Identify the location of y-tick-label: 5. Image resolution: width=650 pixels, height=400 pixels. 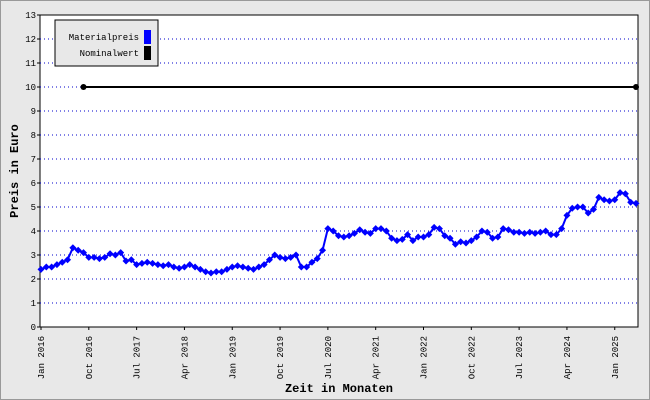
(33, 208).